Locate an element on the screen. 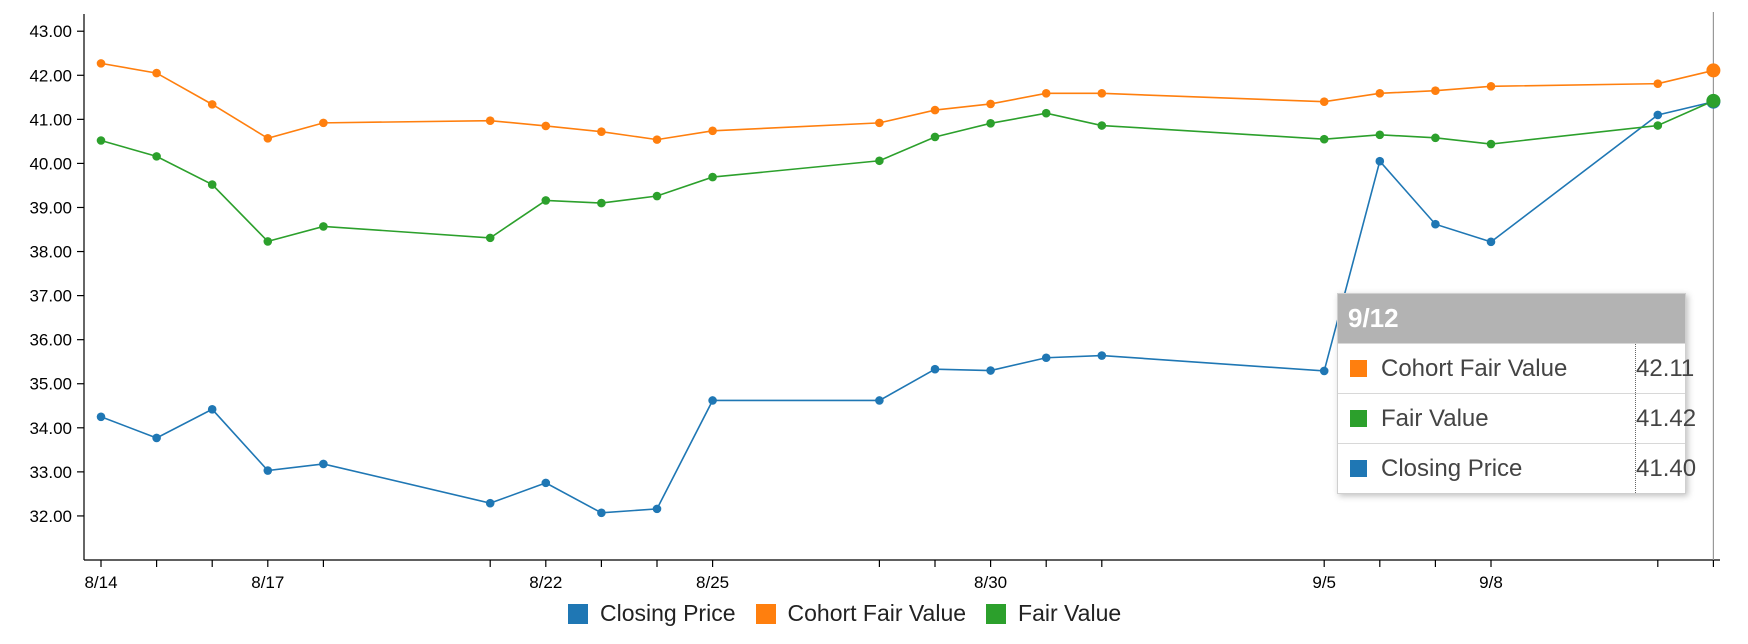  y-tick-label: 43.00 is located at coordinates (50, 31).